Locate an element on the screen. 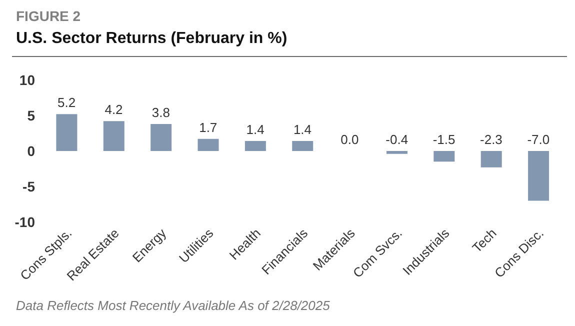 This screenshot has width=575, height=326. text: Data Reflects Most Recently Available As of 2/28/2025 is located at coordinates (173, 305).